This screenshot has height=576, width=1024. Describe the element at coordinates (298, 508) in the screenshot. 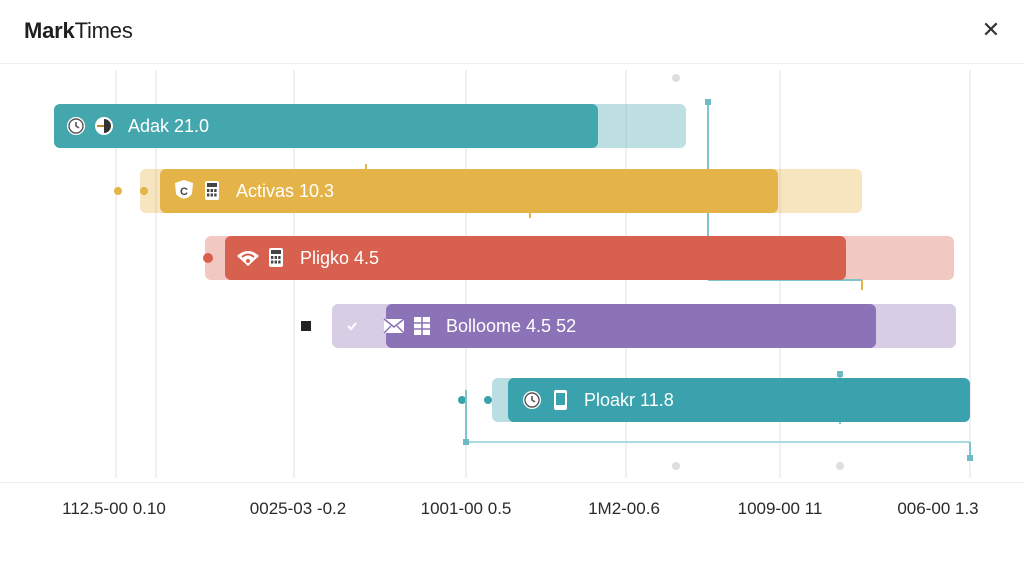

I see `axis-tick-label: 0025-03 -0.2` at that location.